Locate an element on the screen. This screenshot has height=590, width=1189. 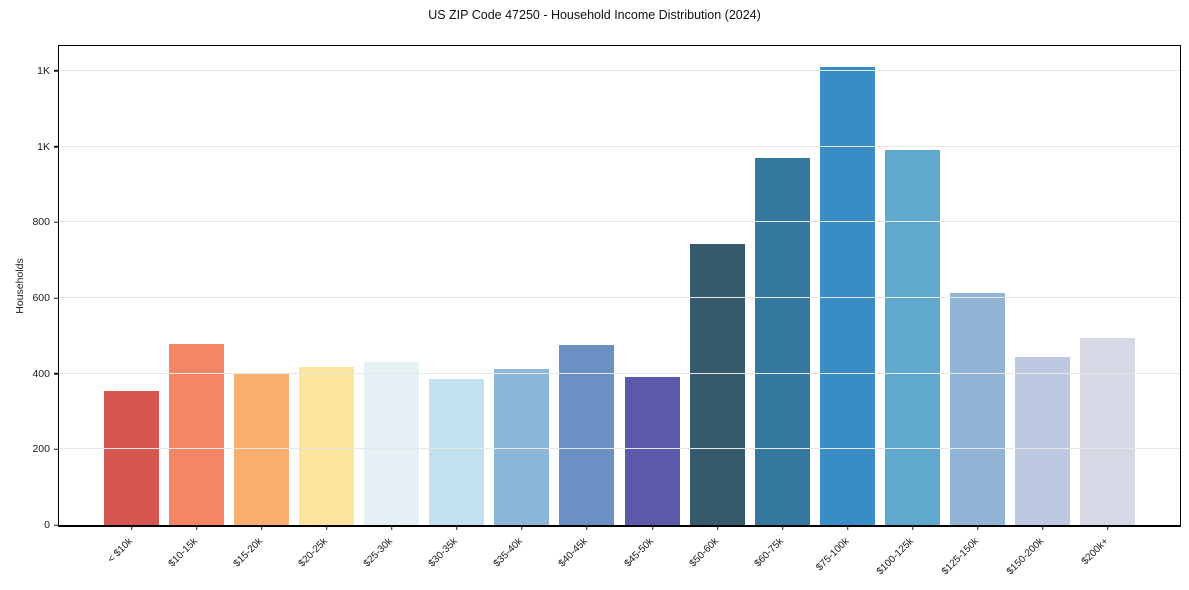
y-tick-label: 400 is located at coordinates (41, 373).